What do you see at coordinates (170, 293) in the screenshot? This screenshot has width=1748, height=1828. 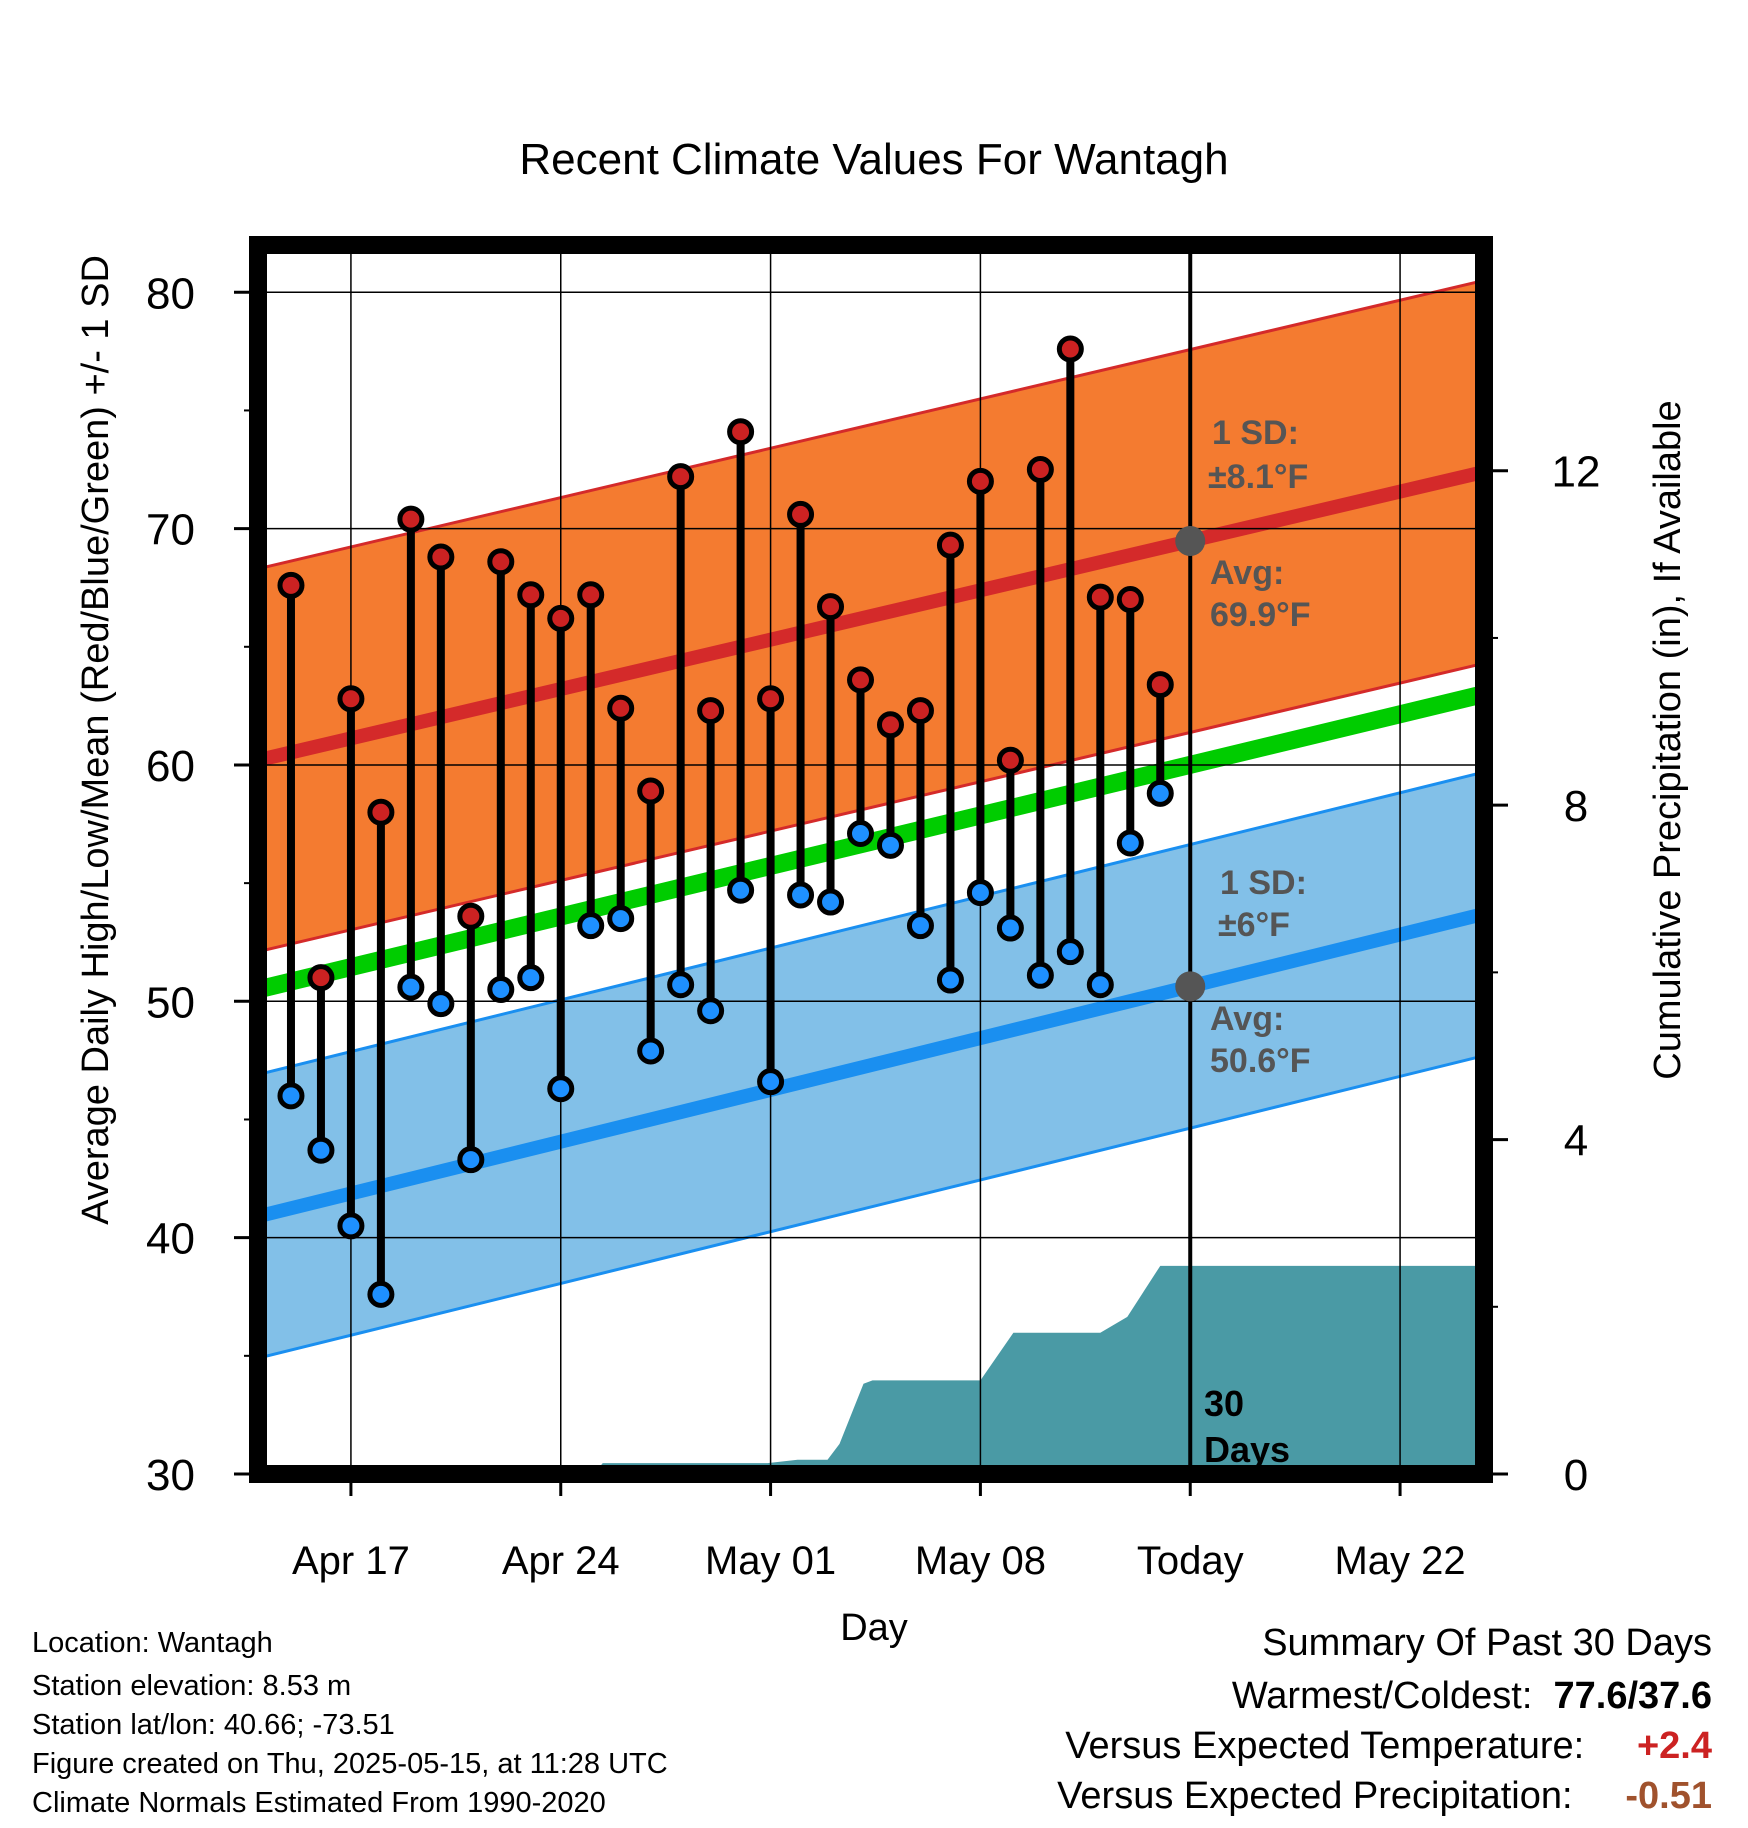 I see `y-tick-label: 80` at bounding box center [170, 293].